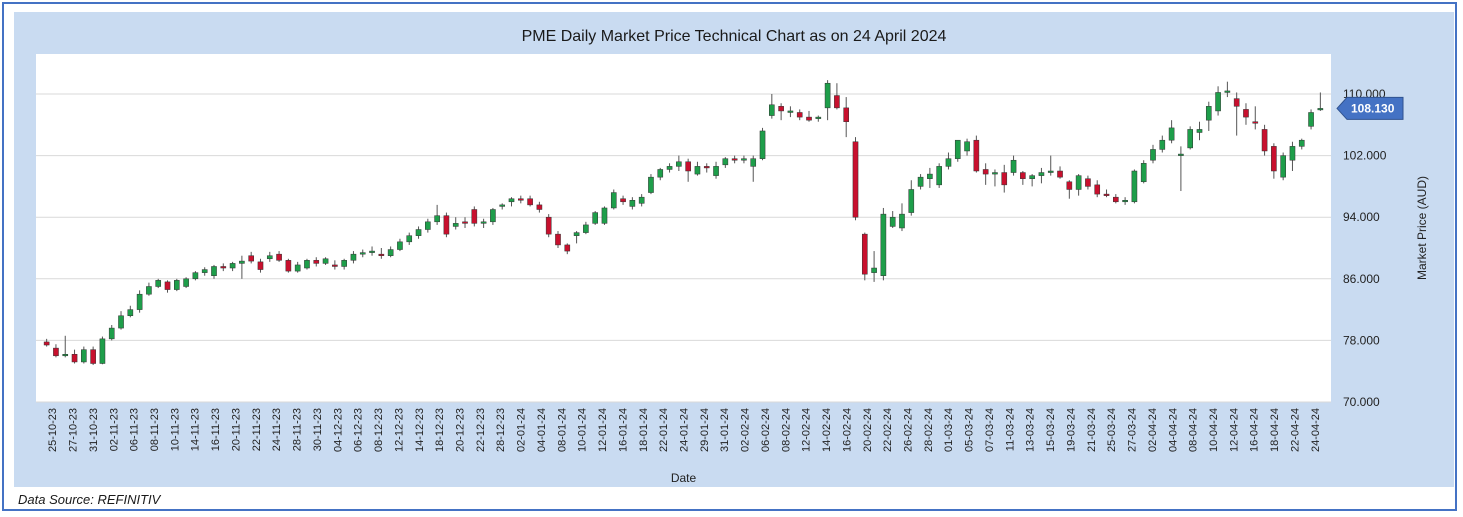  Describe the element at coordinates (94, 430) in the screenshot. I see `x-tick-label: 31-10-23` at that location.